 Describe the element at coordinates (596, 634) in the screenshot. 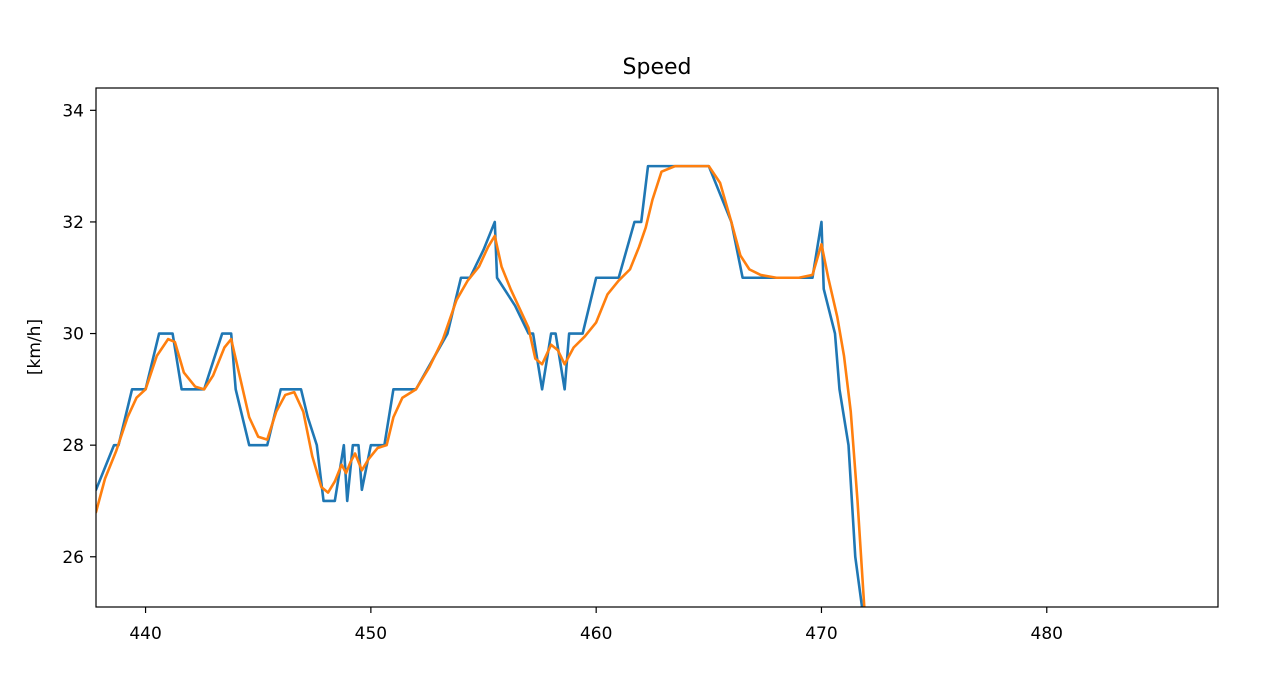

I see `x-tick-label: 460` at that location.